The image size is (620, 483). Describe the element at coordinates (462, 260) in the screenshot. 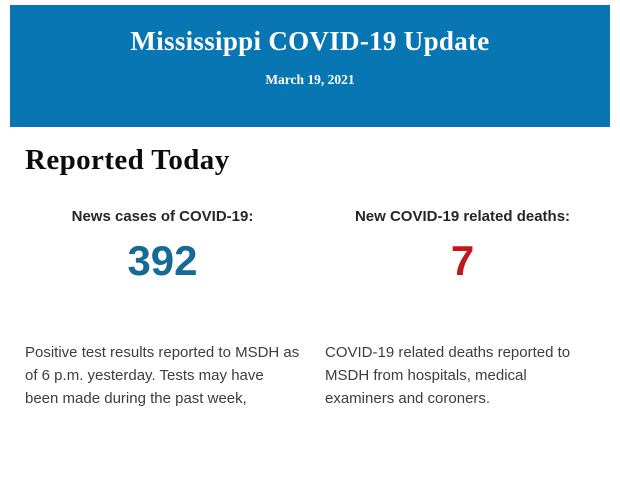

I see `deaths-value: 7` at that location.